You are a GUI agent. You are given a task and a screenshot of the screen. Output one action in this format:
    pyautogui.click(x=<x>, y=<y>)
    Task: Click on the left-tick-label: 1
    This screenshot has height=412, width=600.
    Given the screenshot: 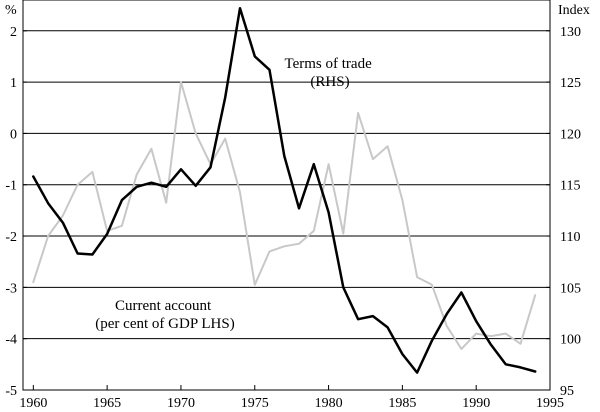 What is the action you would take?
    pyautogui.click(x=13, y=83)
    